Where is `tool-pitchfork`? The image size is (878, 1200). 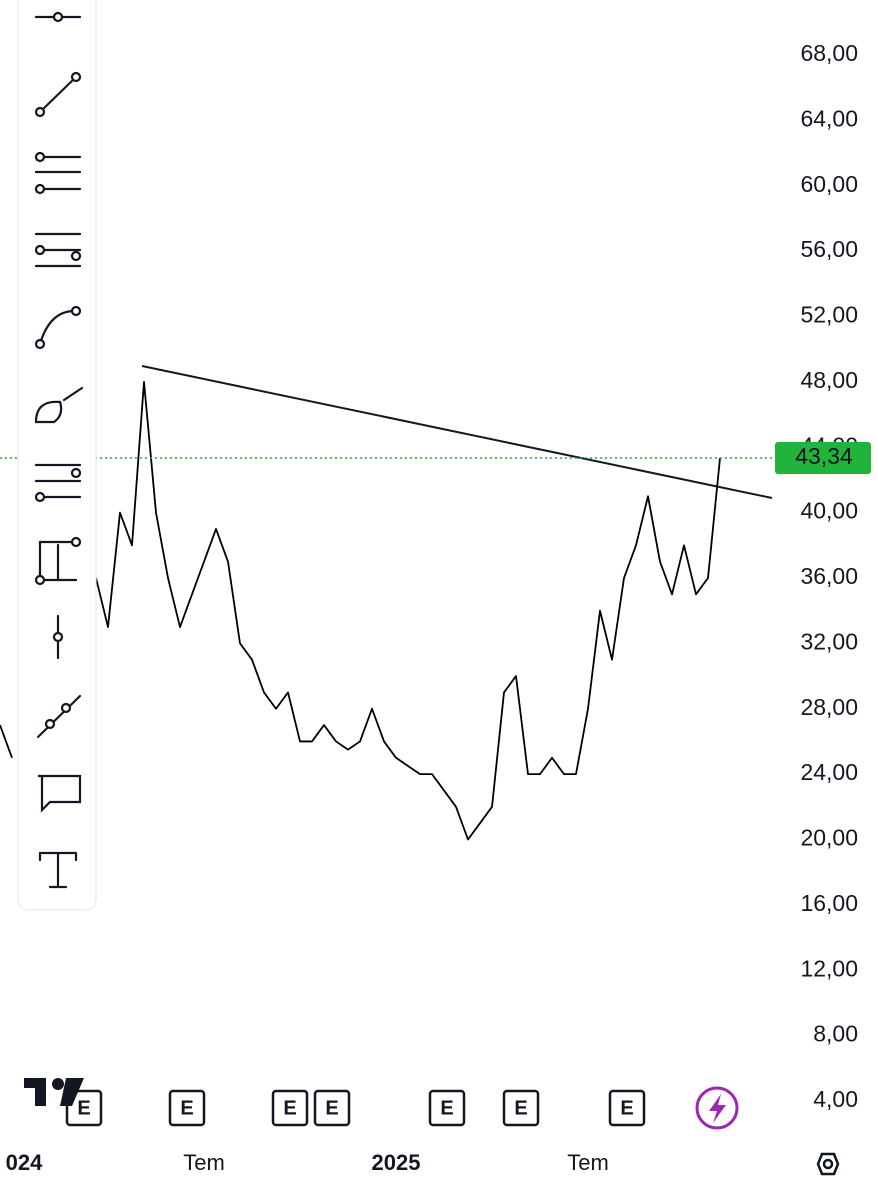
tool-pitchfork is located at coordinates (58, 483).